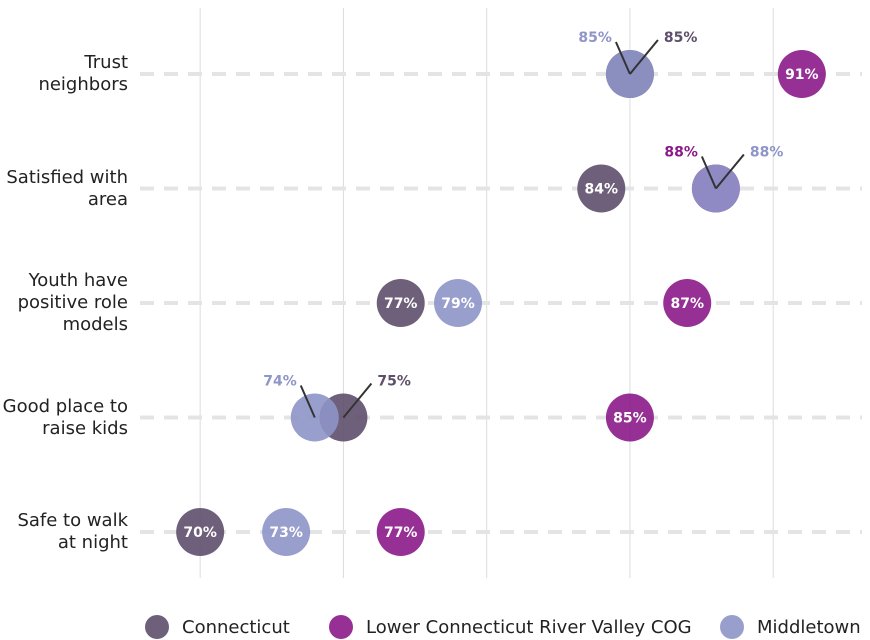 The width and height of the screenshot is (870, 640). What do you see at coordinates (67, 188) in the screenshot?
I see `category-label: Satisfied with area` at bounding box center [67, 188].